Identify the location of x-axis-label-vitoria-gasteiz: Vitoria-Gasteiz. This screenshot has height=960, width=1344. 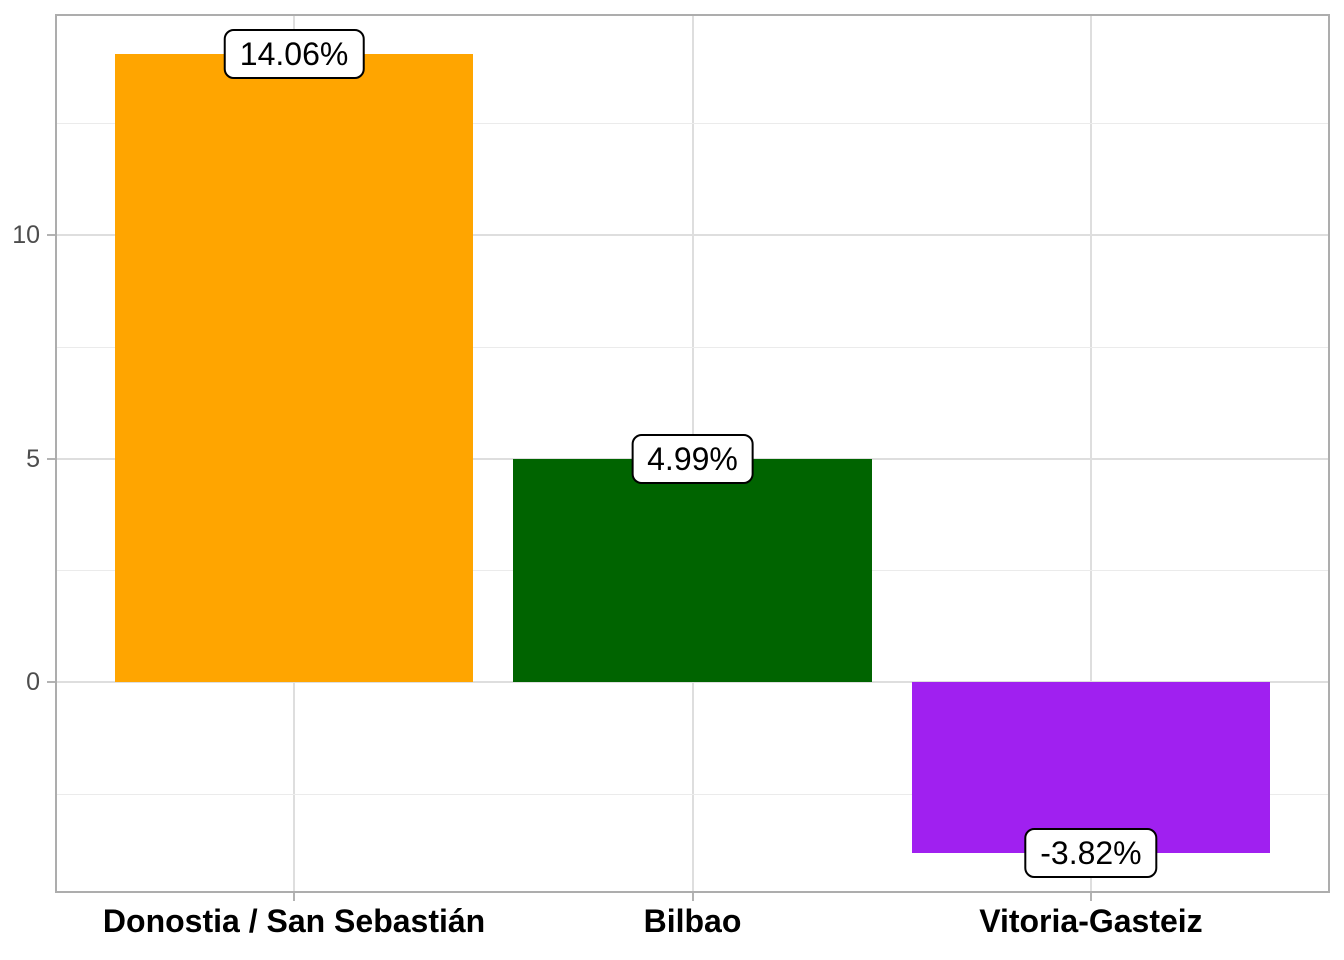
(1091, 921).